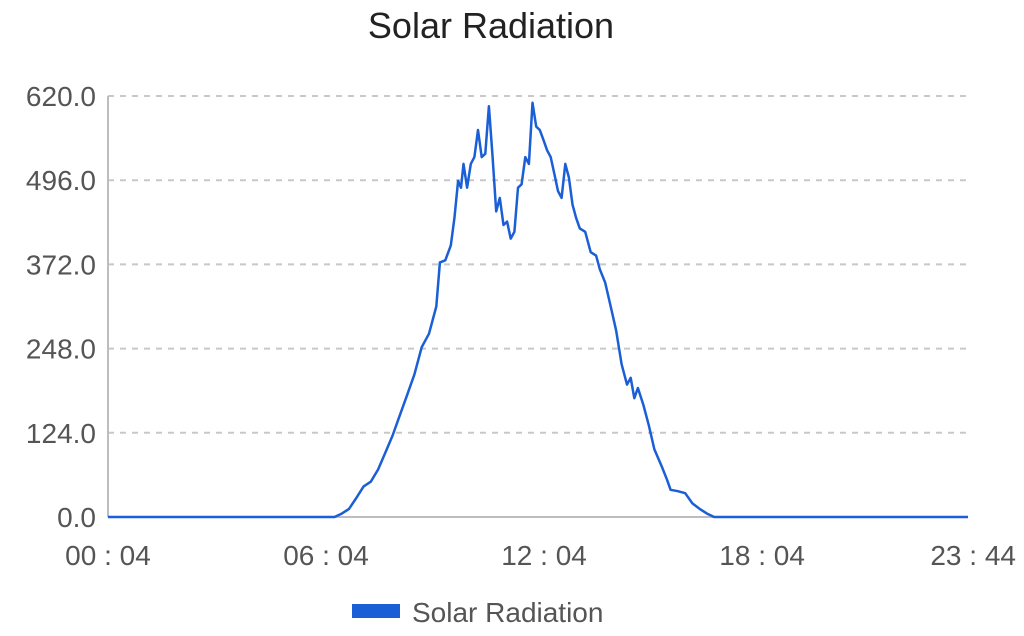 This screenshot has width=1024, height=636. Describe the element at coordinates (544, 555) in the screenshot. I see `x-tick-label: 12 : 04` at that location.